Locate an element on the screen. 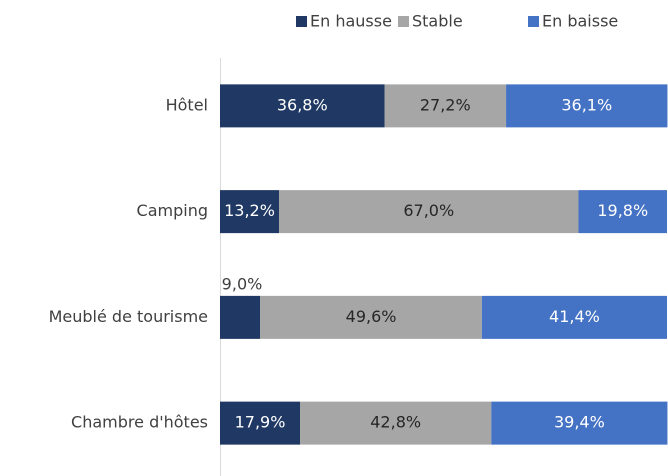 The height and width of the screenshot is (476, 668). data-label: 49,6% is located at coordinates (371, 316).